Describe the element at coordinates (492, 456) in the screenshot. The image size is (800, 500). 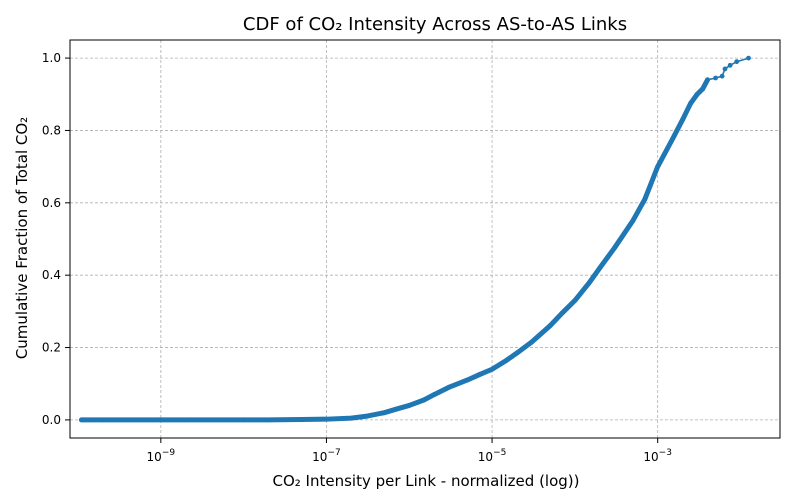
I see `x-tick-label: 10⁻⁵` at that location.